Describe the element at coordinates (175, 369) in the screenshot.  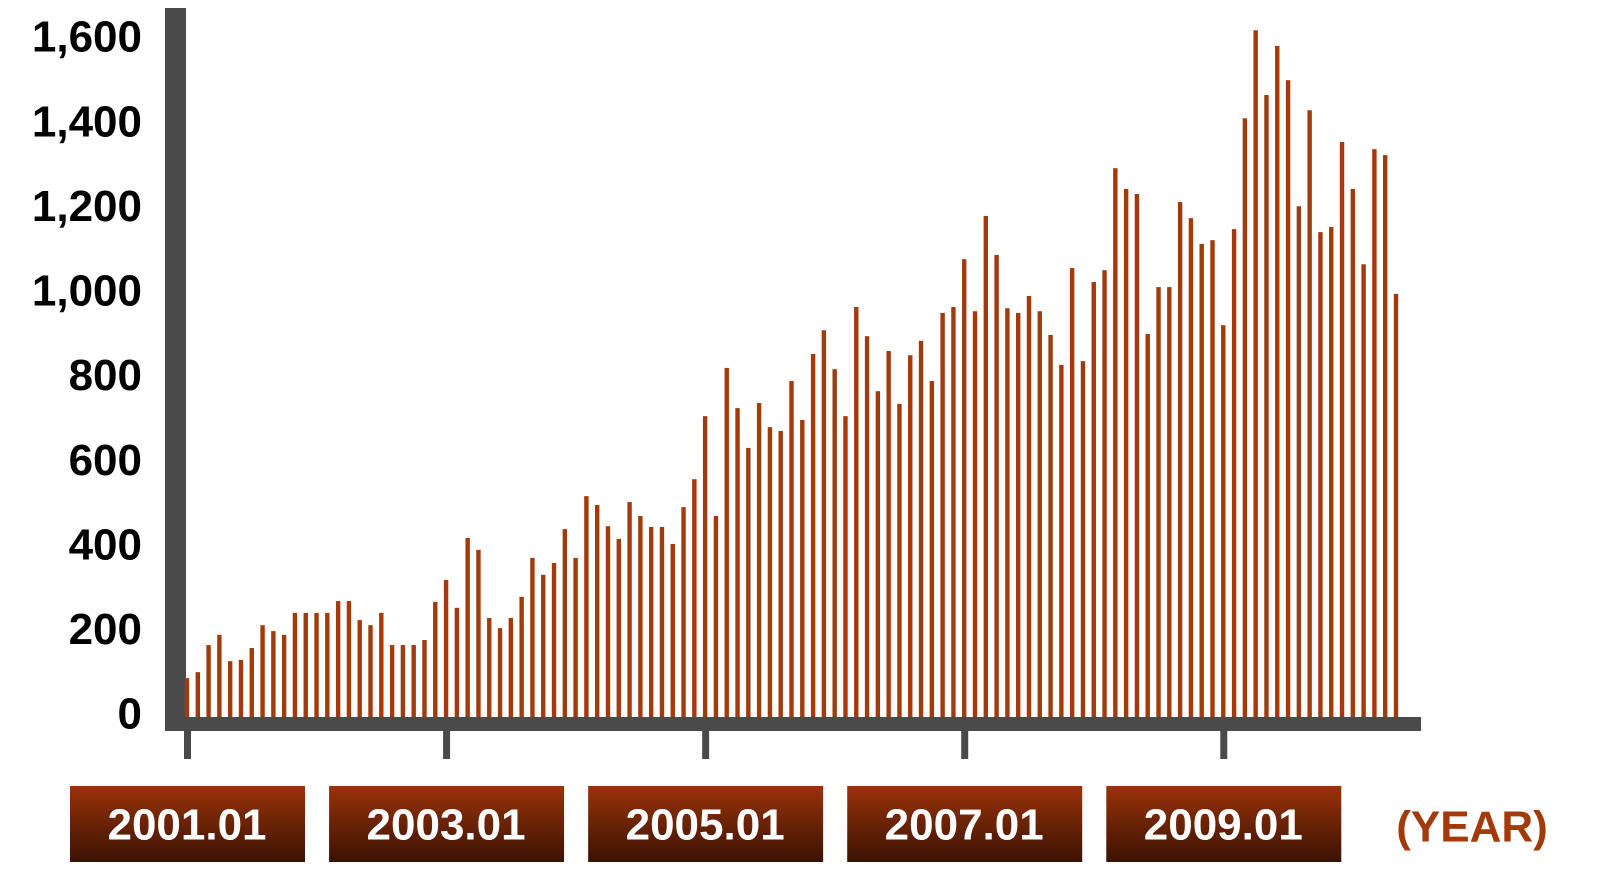
I see `y-axis` at that location.